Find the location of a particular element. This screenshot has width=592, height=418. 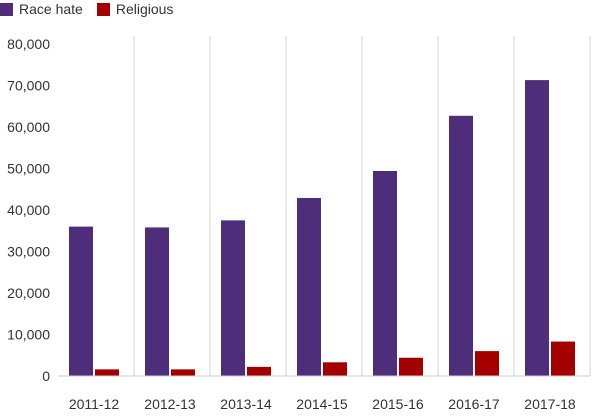

legend-item-race-hate: Race hate is located at coordinates (41, 9).